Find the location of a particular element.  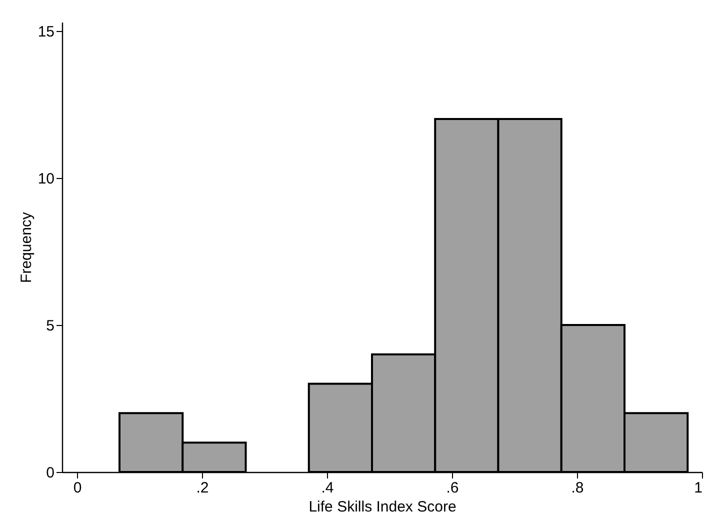

y-tick-label: 0 is located at coordinates (50, 473).